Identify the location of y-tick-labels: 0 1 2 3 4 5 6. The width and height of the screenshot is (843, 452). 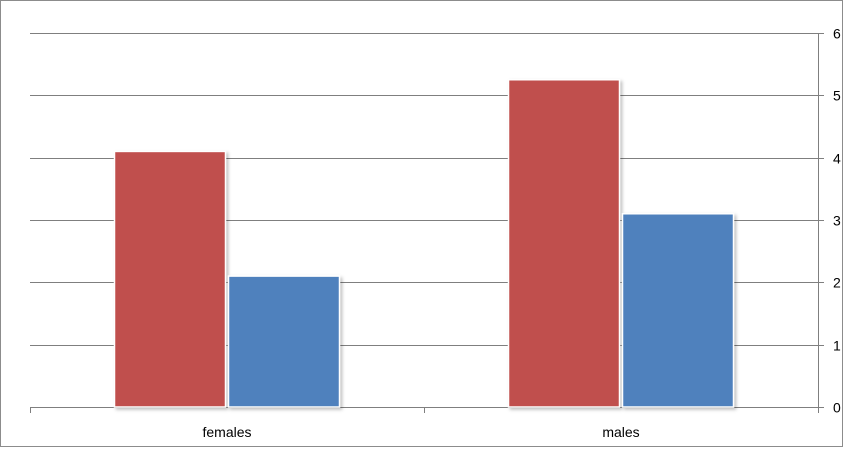
(837, 221).